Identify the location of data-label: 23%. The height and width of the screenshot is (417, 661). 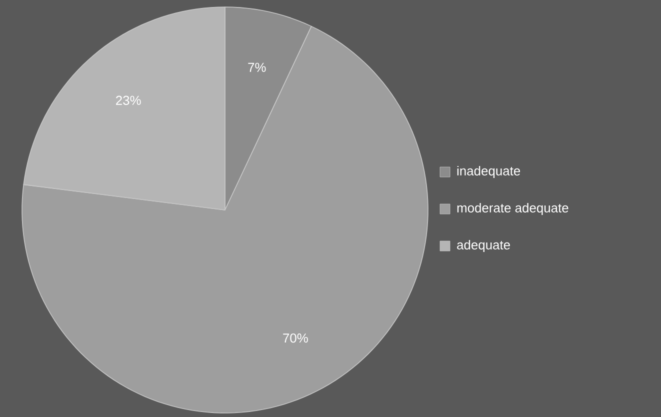
(128, 100).